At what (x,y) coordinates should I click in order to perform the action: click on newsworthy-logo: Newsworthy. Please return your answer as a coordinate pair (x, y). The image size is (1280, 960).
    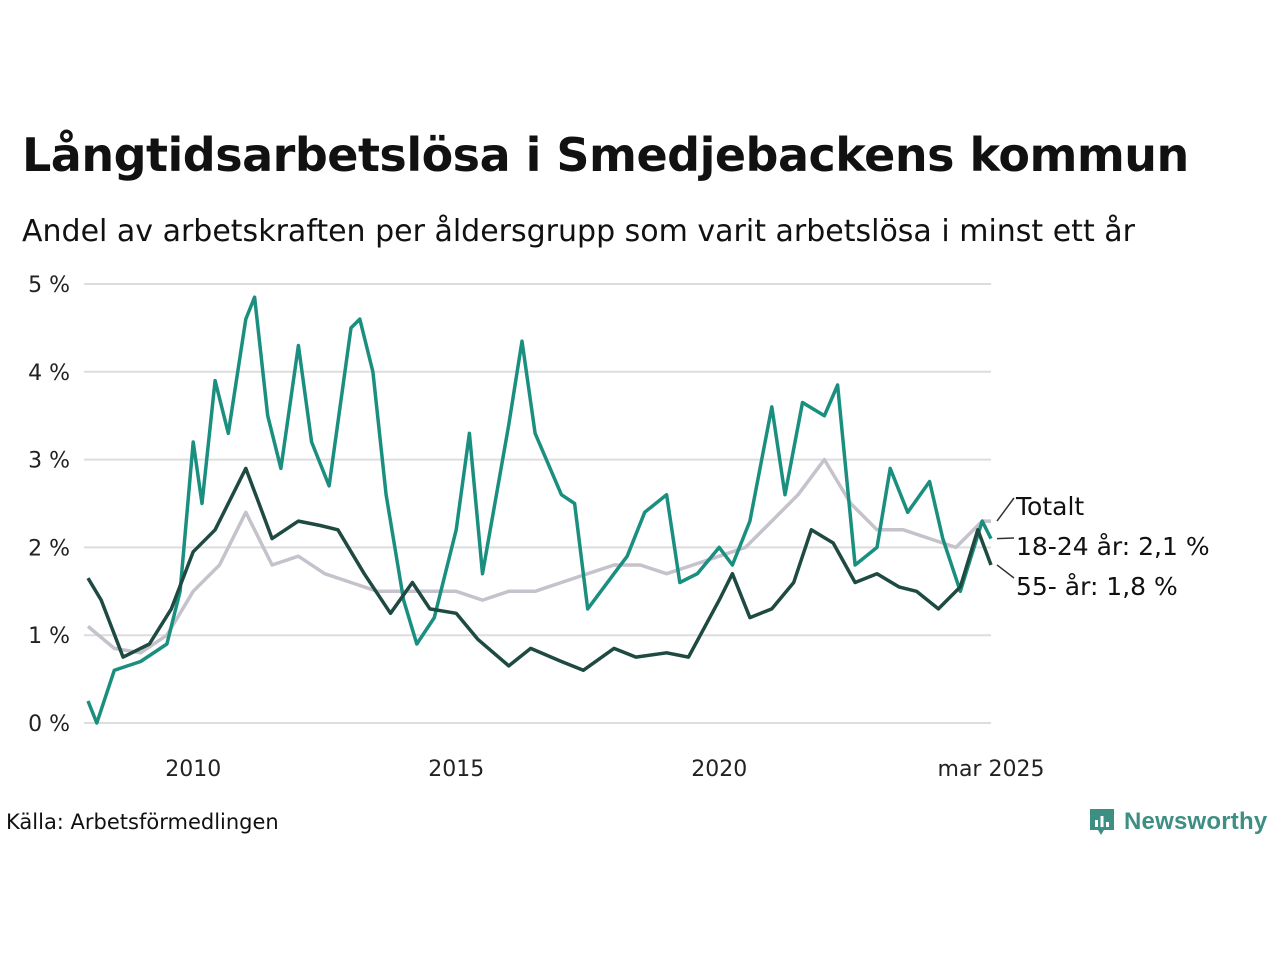
    Looking at the image, I should click on (1177, 822).